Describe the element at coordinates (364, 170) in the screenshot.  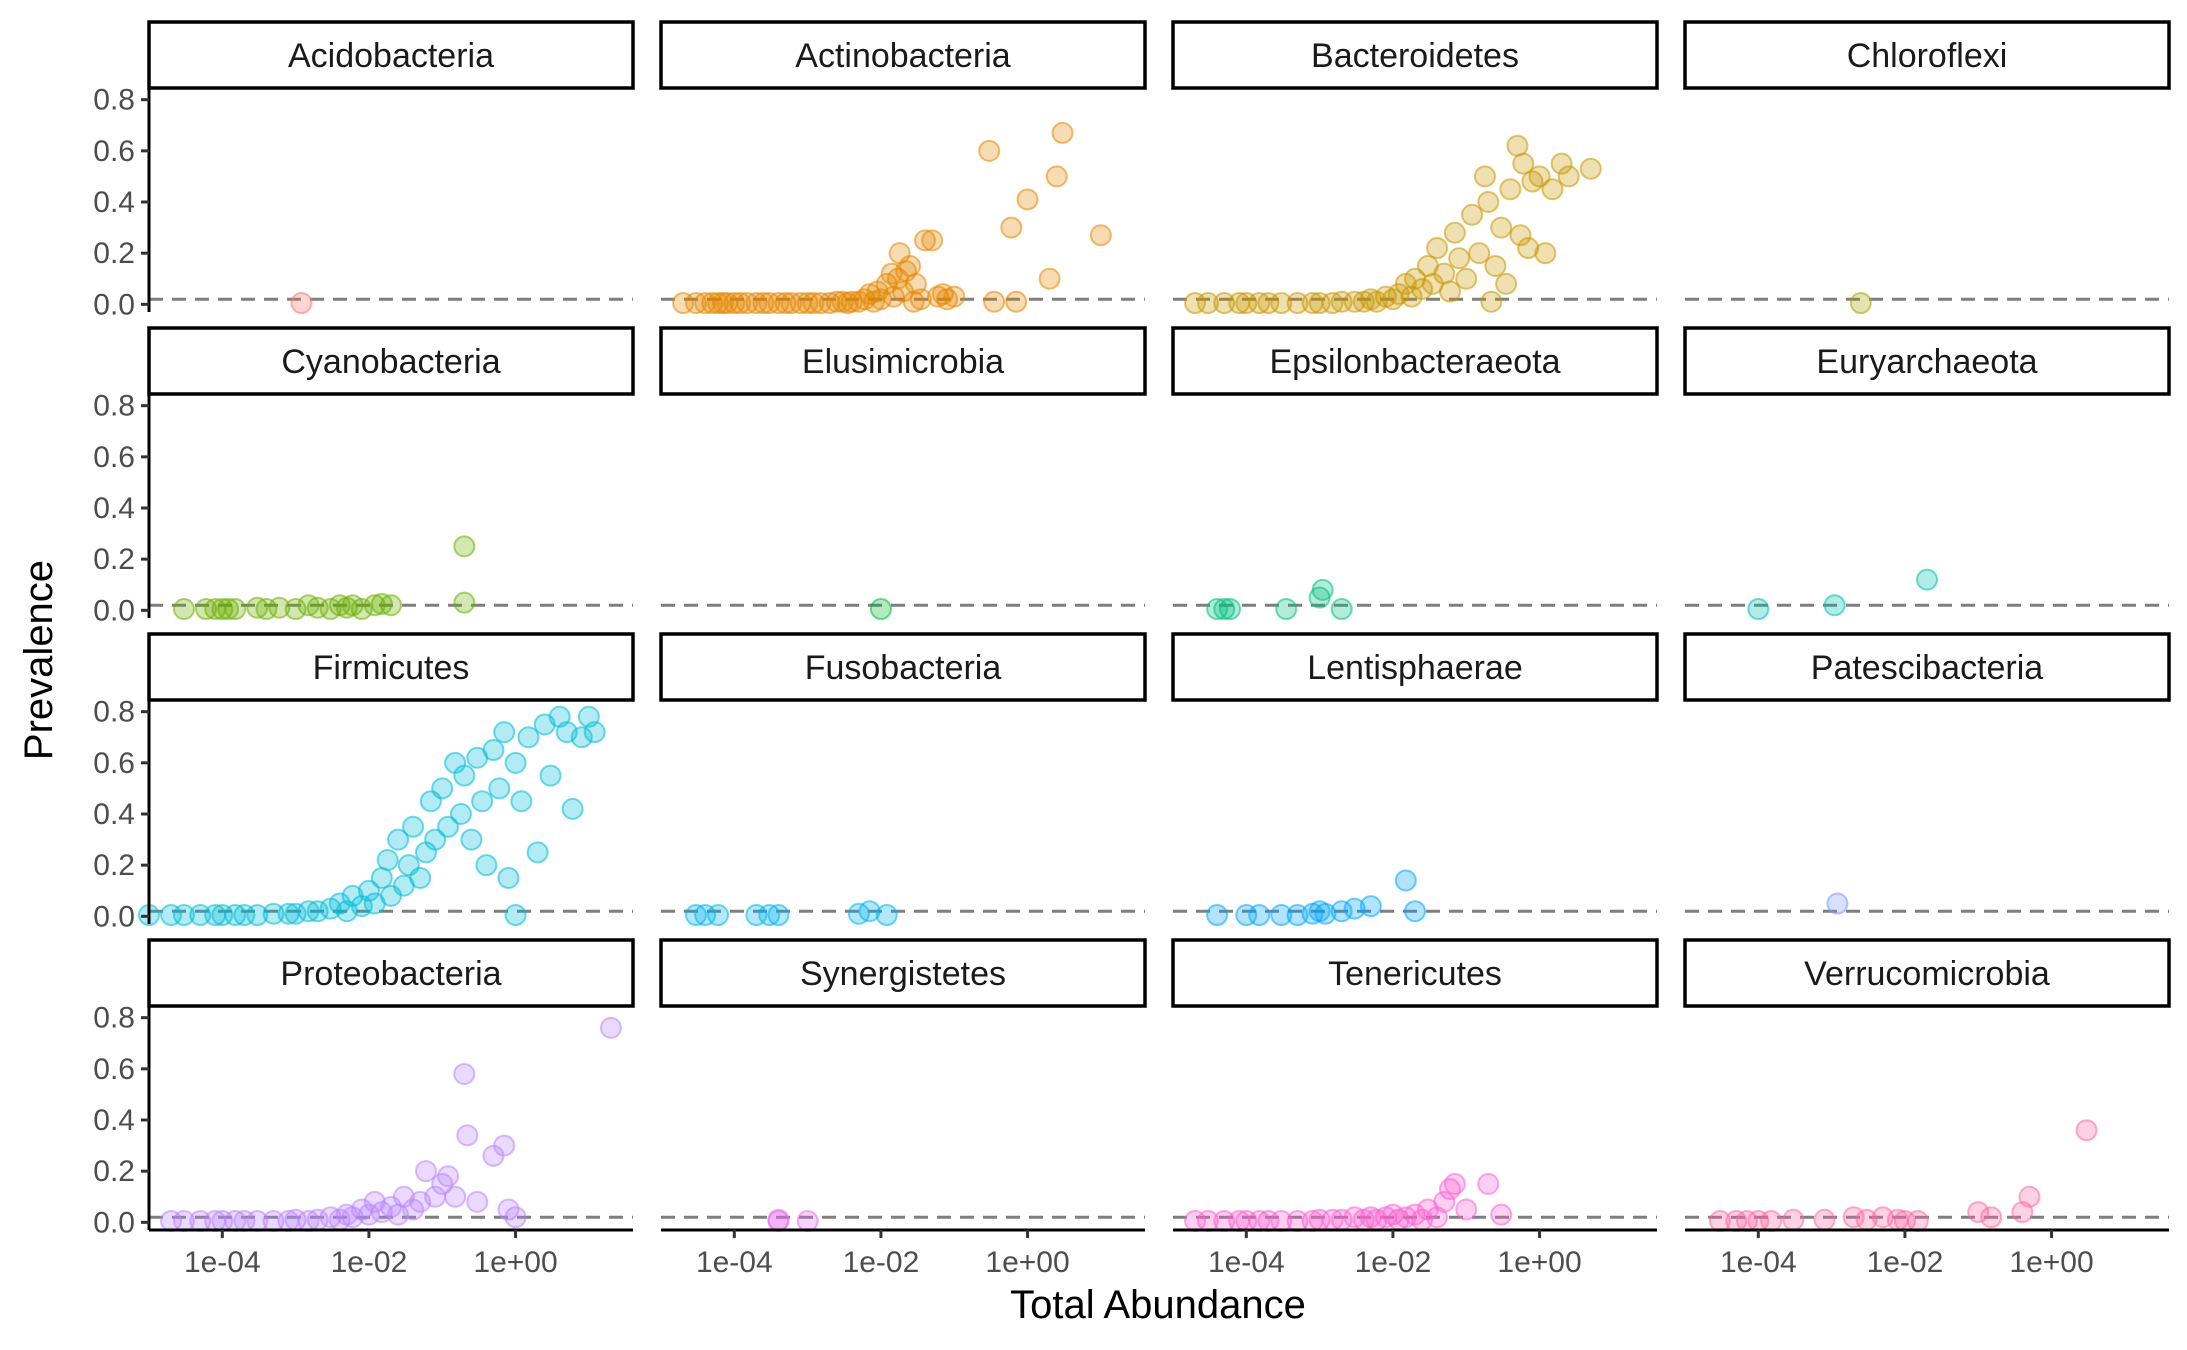
I see `facet-panel: Acidobacteria 0.0 0.2 0.4 0.6 0.8` at that location.